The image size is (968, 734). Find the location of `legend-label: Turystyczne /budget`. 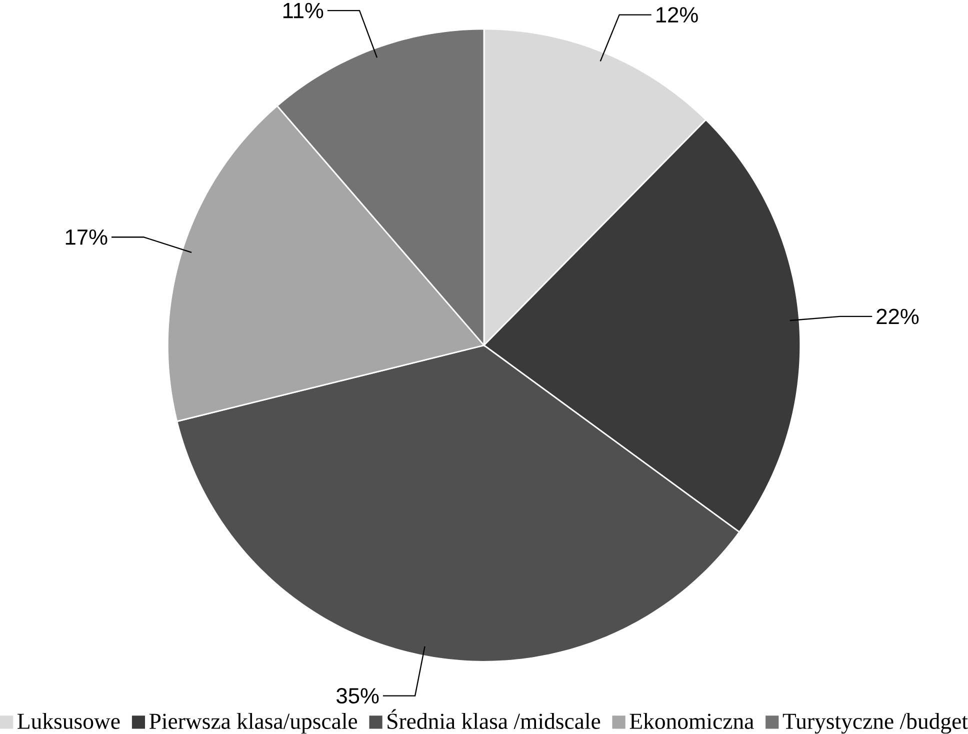

legend-label: Turystyczne /budget is located at coordinates (875, 723).